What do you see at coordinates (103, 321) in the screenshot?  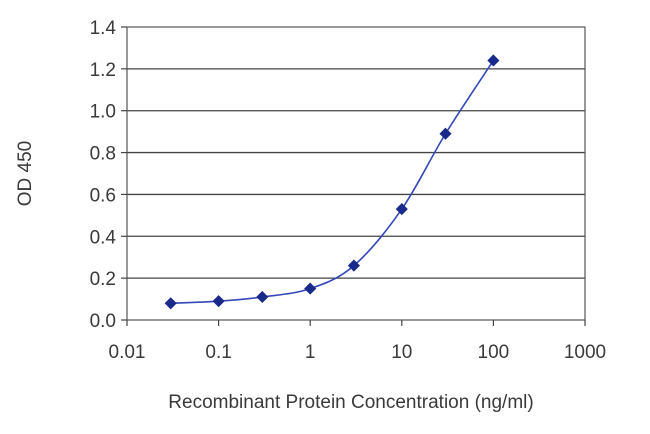 I see `y-tick-label: 0.0` at bounding box center [103, 321].